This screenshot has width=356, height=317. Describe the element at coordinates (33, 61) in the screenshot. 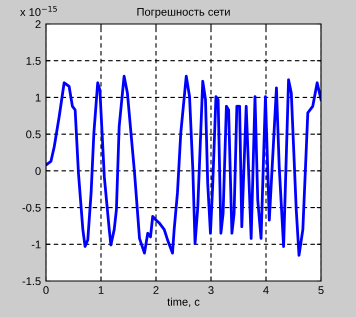

I see `y-tick-label: 1.5` at that location.